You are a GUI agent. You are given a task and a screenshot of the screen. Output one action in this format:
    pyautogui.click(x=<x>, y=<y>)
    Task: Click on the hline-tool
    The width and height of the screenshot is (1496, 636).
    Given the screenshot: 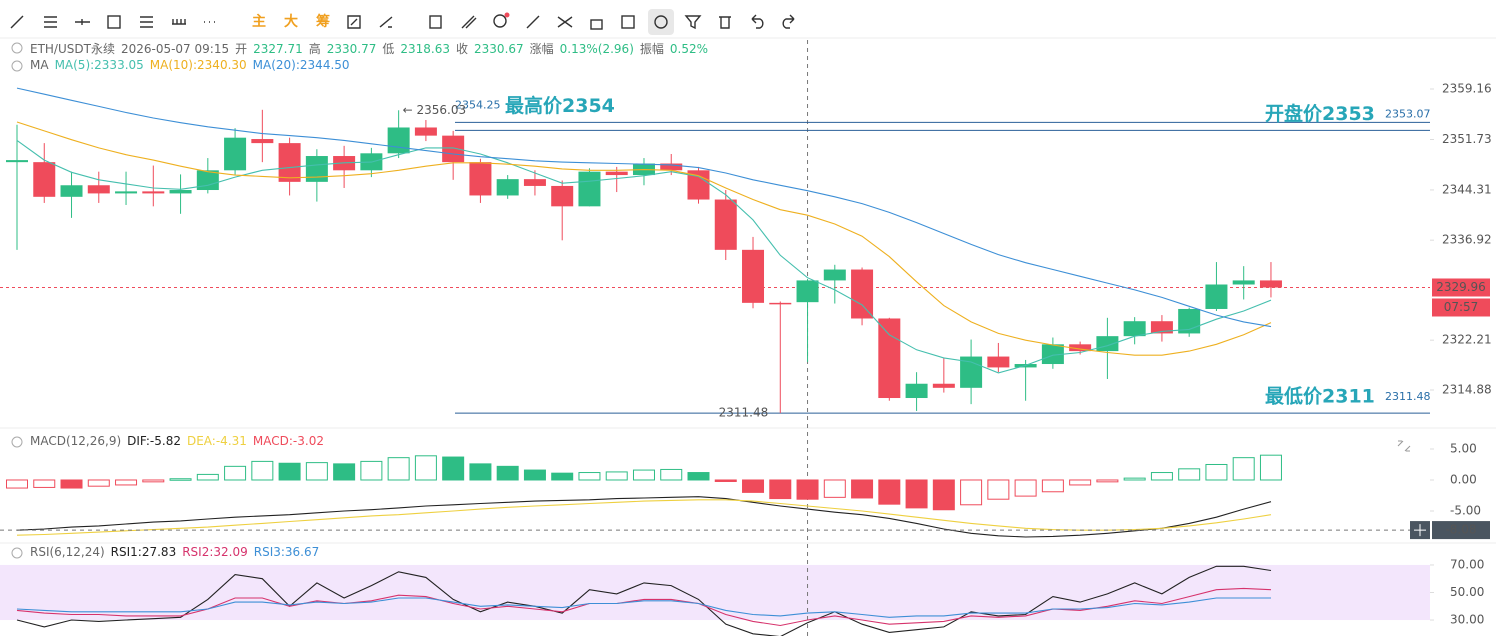 What is the action you would take?
    pyautogui.click(x=82, y=22)
    